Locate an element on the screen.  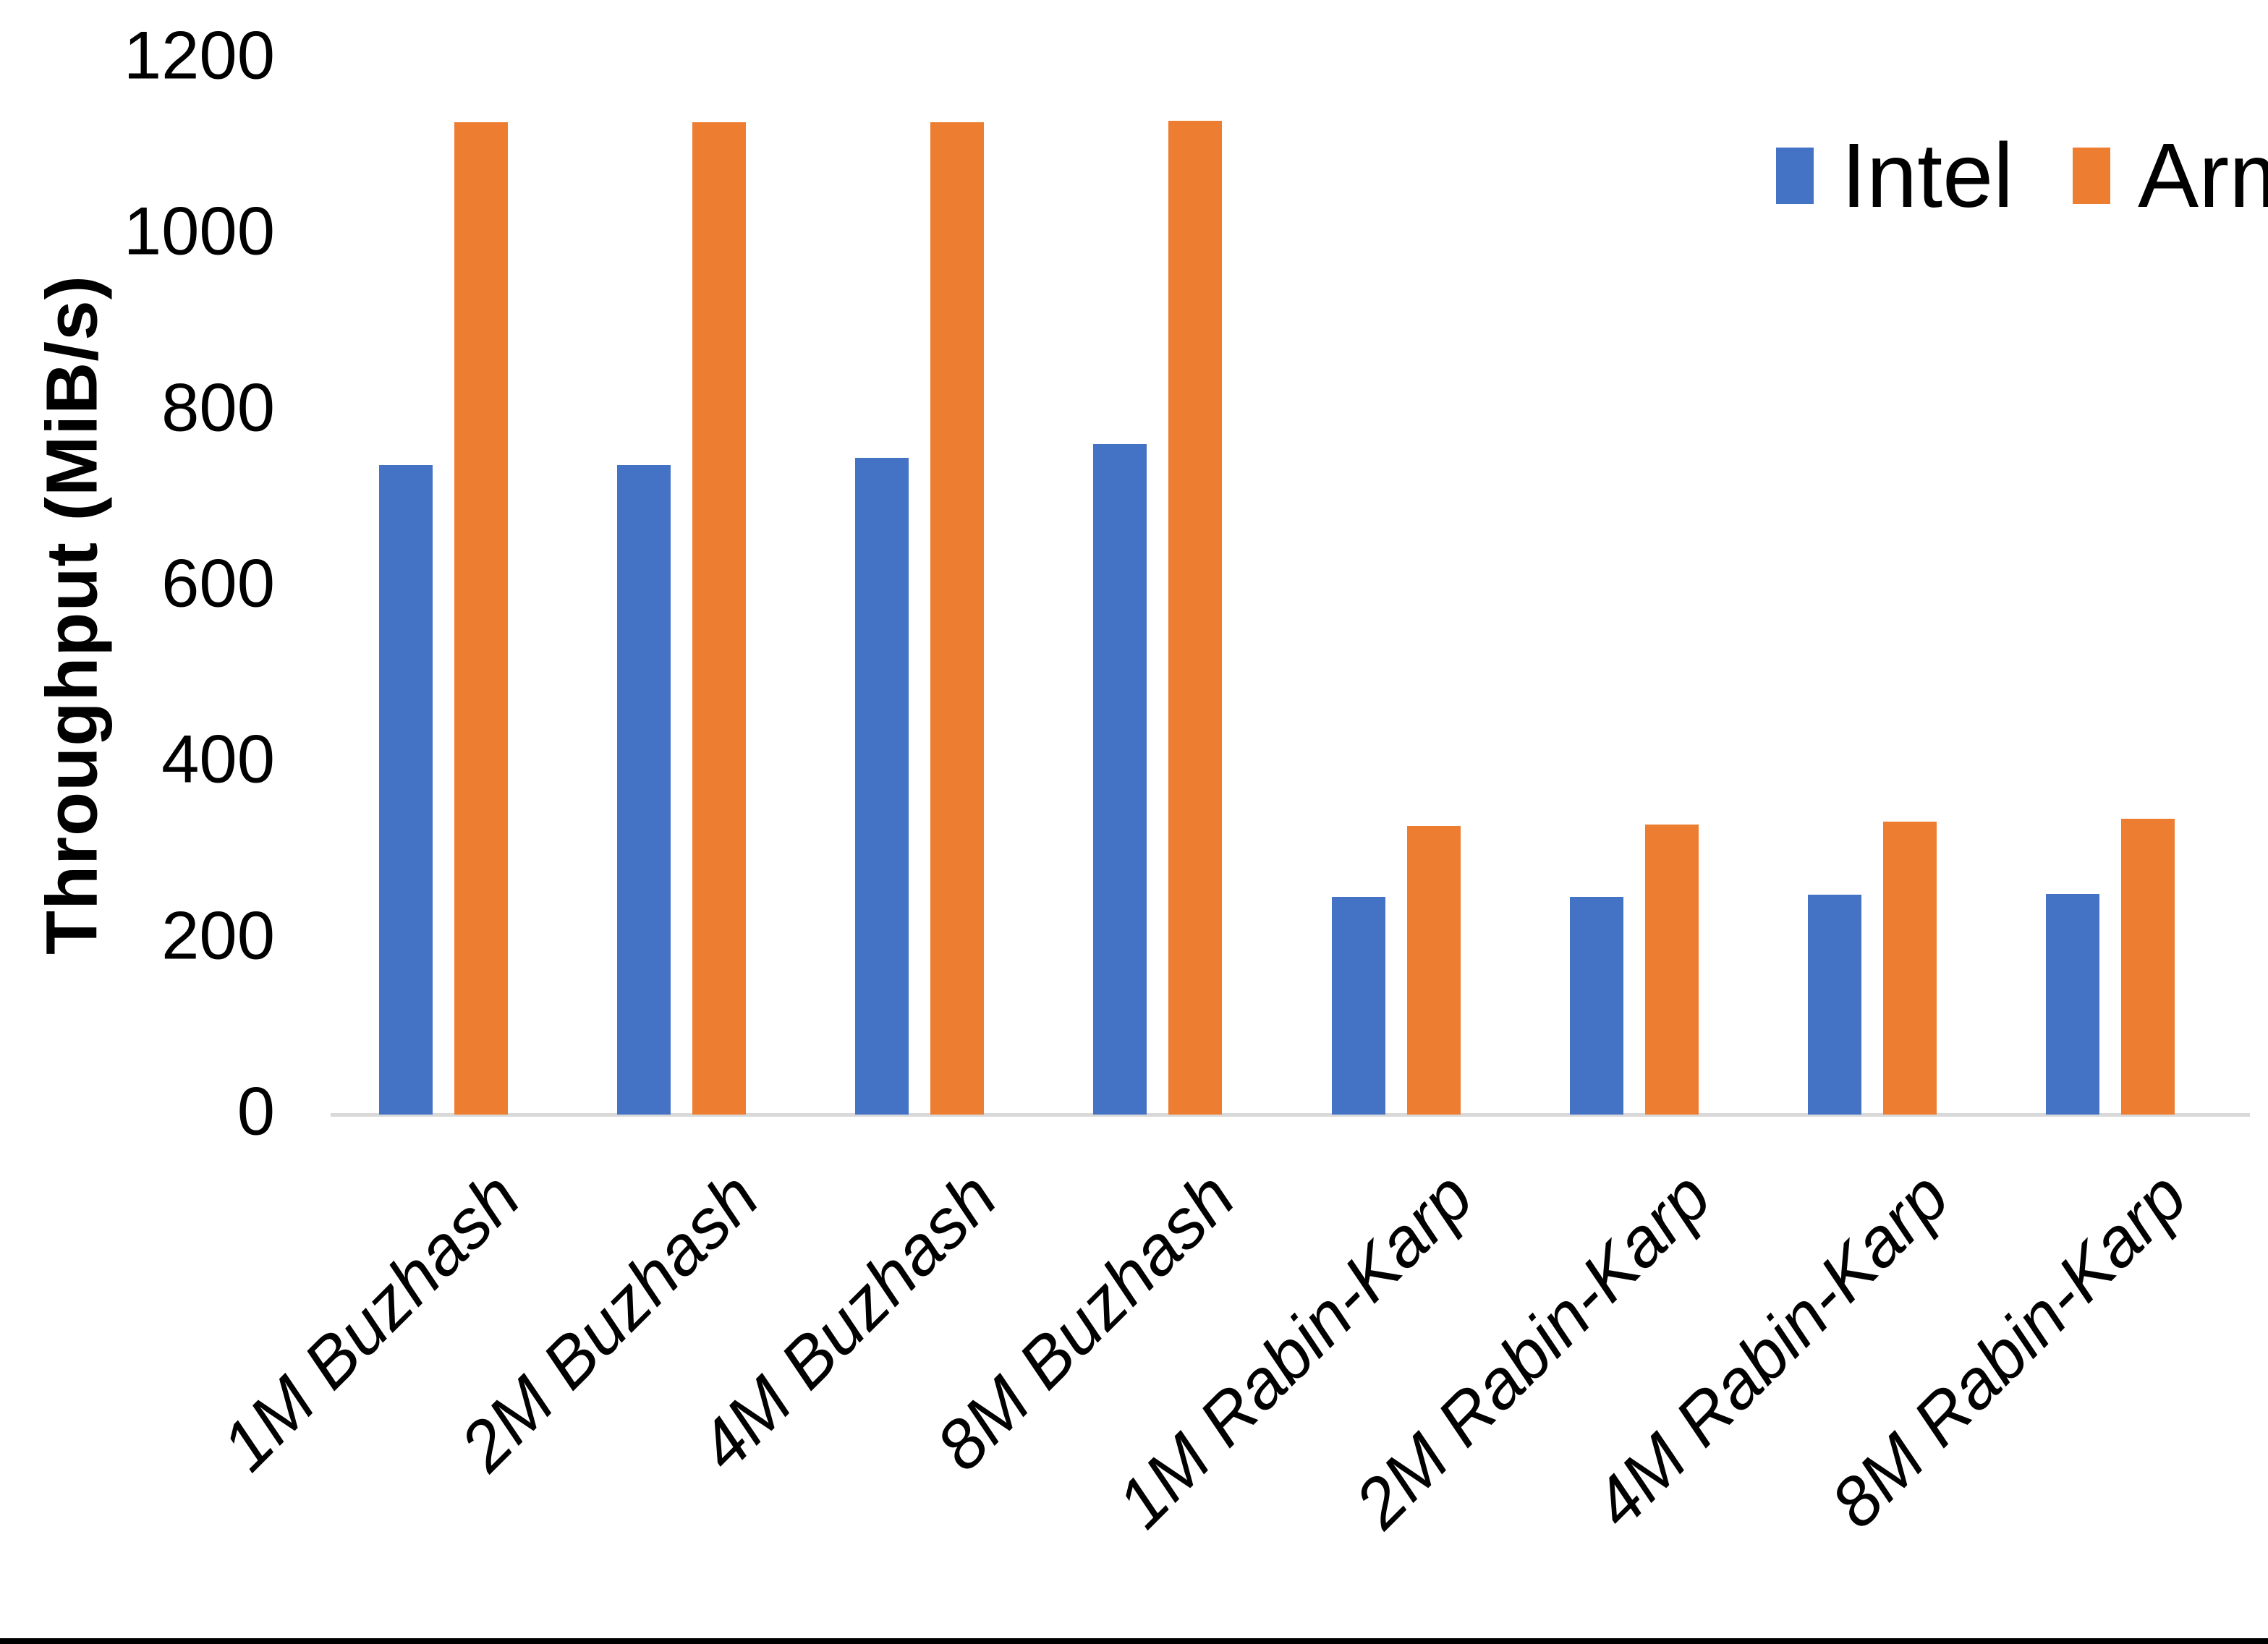
legend: Intel Arm is located at coordinates (2022, 175).